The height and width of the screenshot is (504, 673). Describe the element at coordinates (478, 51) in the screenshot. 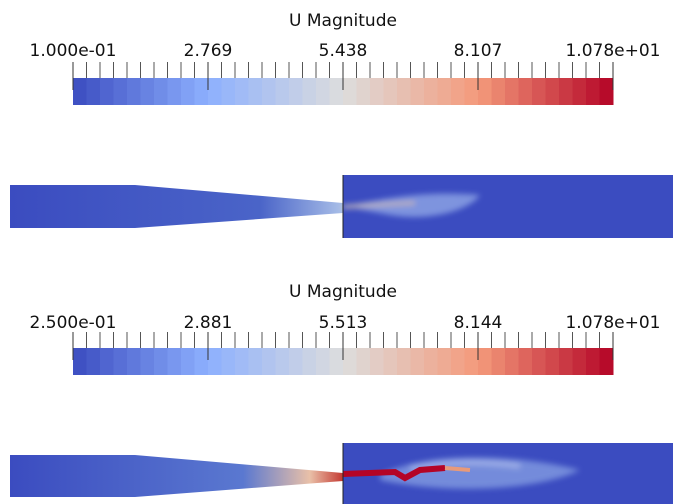

I see `tick-label: 8.107` at that location.